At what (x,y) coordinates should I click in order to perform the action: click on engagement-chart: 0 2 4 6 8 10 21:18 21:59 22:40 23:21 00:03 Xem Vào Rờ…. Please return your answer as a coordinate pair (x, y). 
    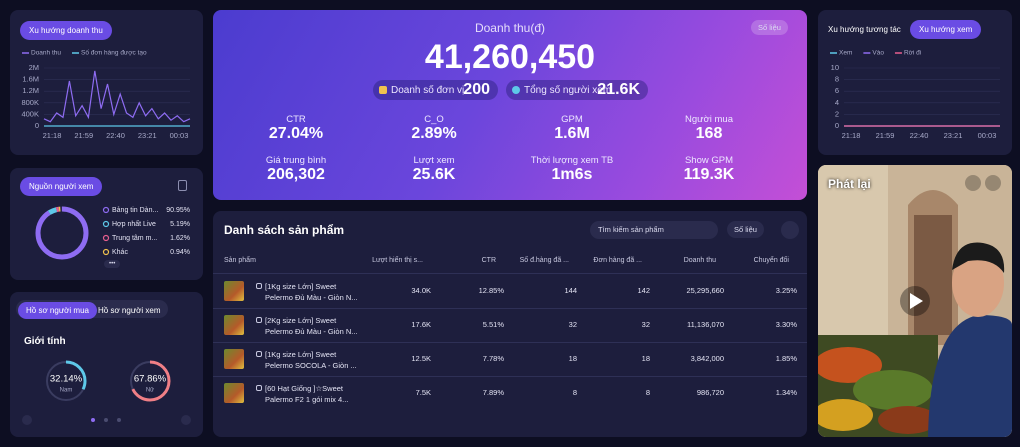
    Looking at the image, I should click on (915, 95).